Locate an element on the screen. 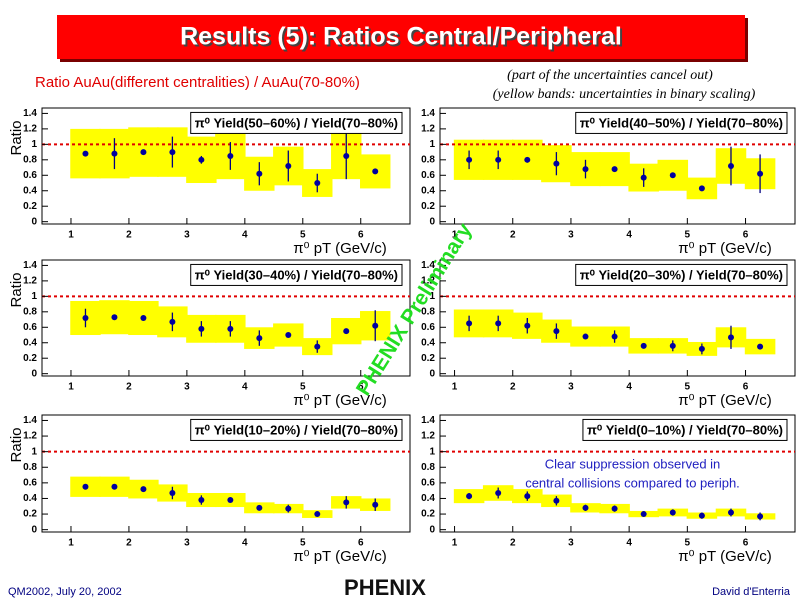  title-bar is located at coordinates (401, 37).